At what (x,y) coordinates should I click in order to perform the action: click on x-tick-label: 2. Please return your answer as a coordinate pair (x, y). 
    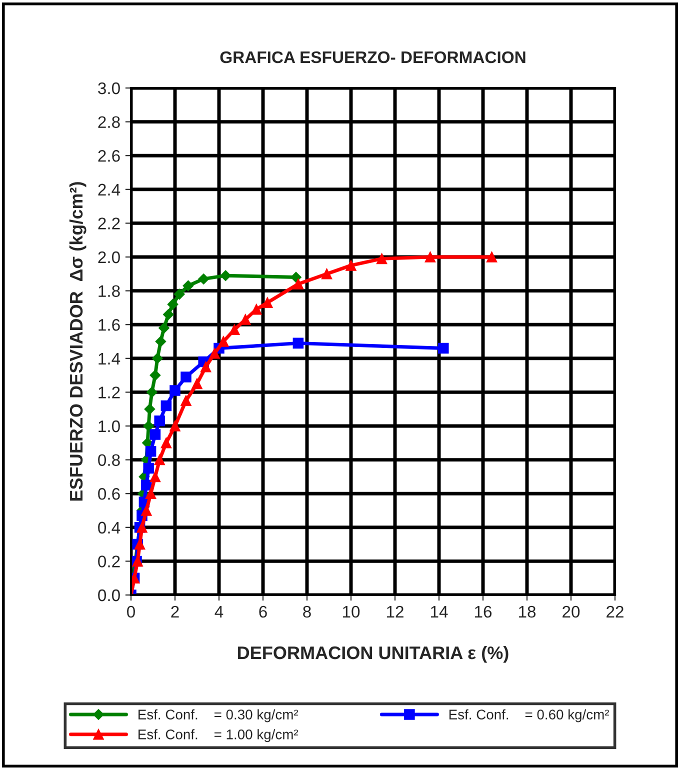
    Looking at the image, I should click on (175, 612).